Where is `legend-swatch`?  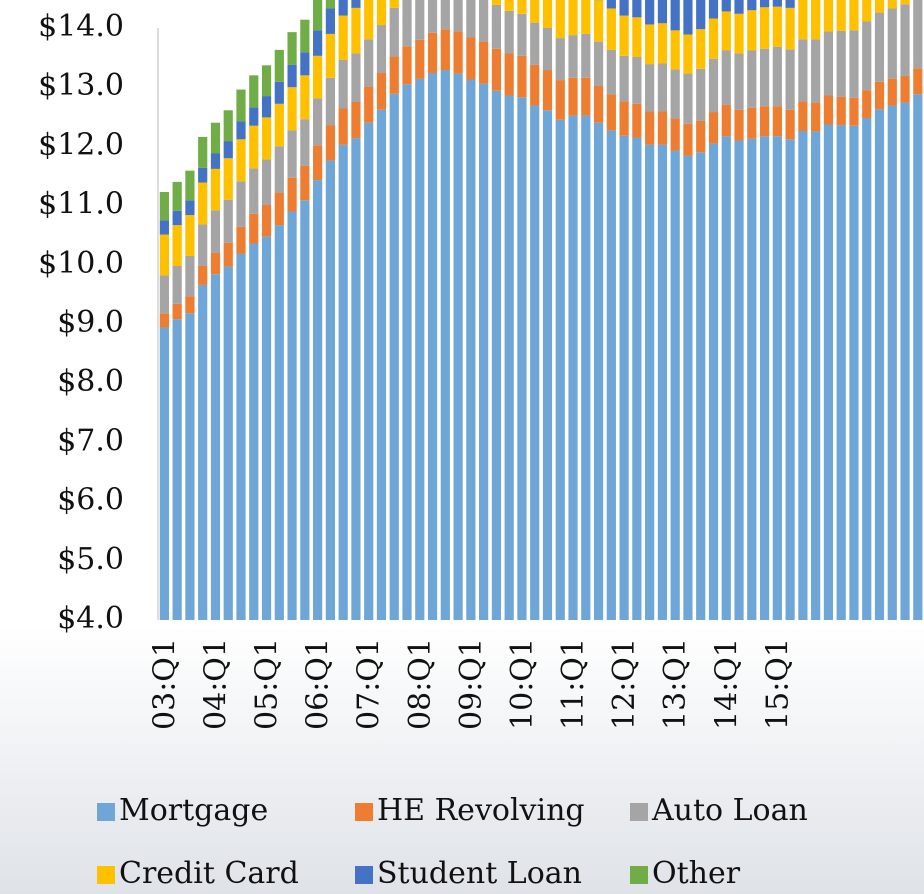 legend-swatch is located at coordinates (639, 875).